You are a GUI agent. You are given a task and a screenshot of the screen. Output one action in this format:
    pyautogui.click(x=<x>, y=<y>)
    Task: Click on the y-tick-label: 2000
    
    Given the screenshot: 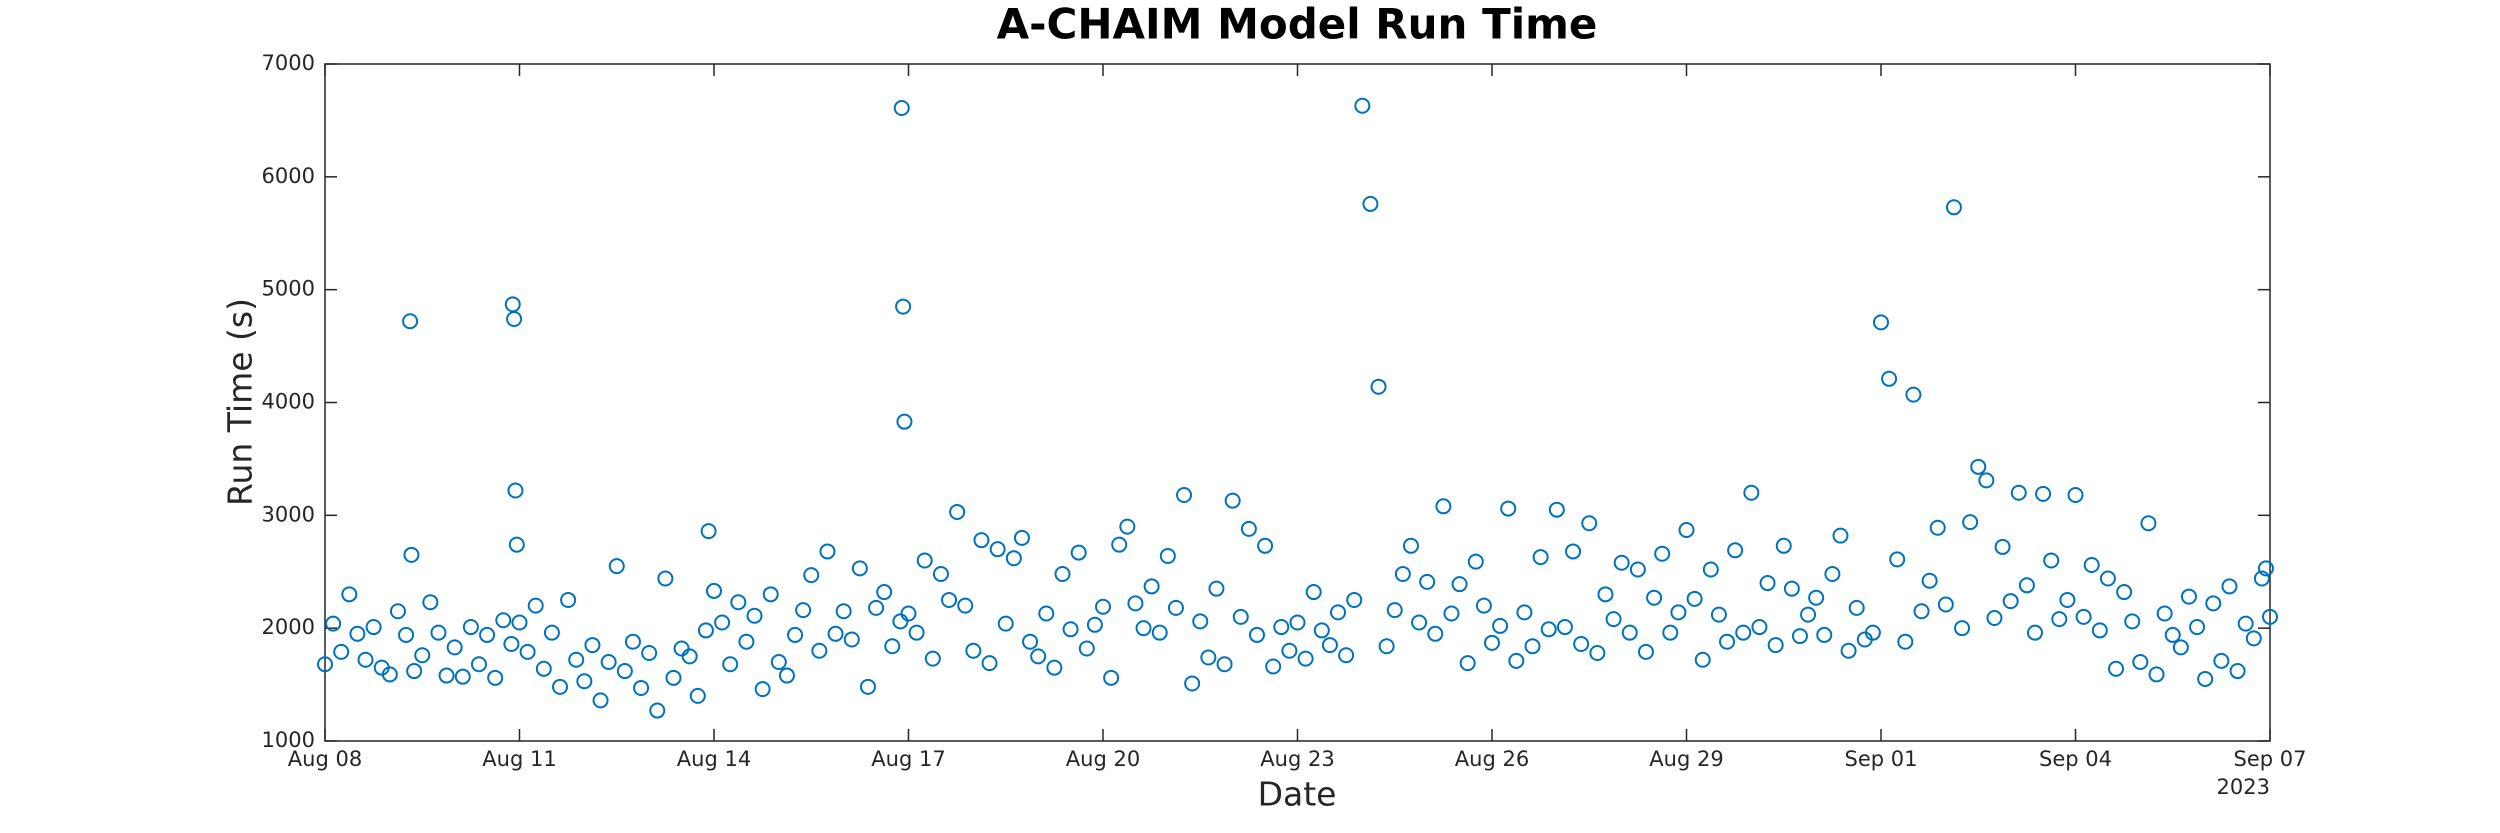 What is the action you would take?
    pyautogui.click(x=288, y=627)
    